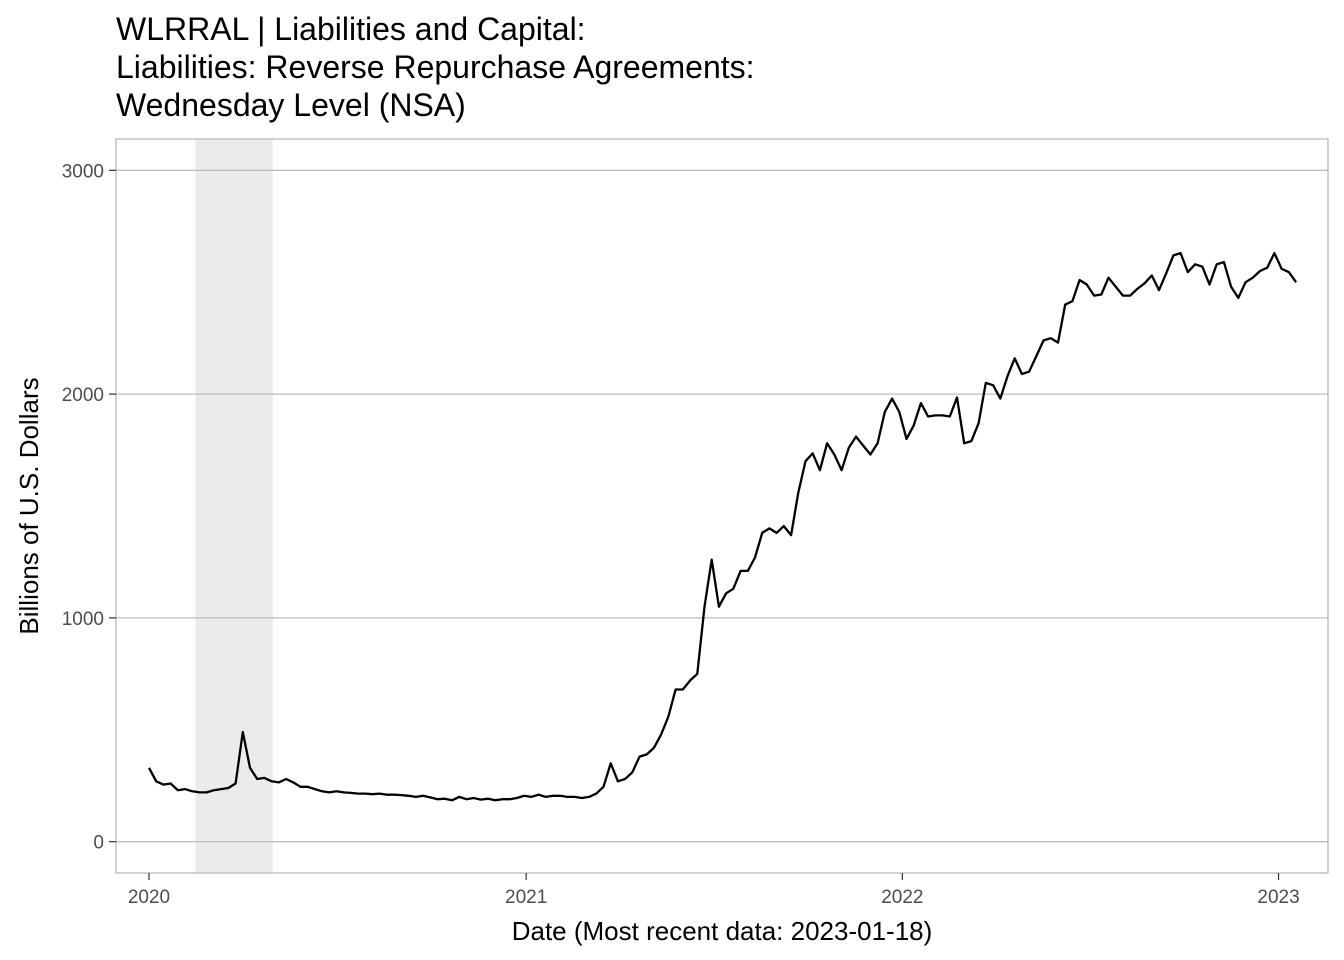 This screenshot has height=960, width=1344. I want to click on y-tick-label: 1000, so click(83, 619).